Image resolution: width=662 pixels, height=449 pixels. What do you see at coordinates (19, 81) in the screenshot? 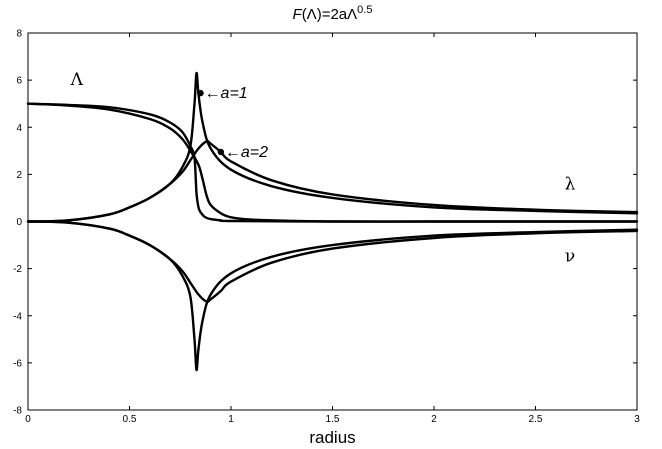
I see `y-tick-label: 6` at bounding box center [19, 81].